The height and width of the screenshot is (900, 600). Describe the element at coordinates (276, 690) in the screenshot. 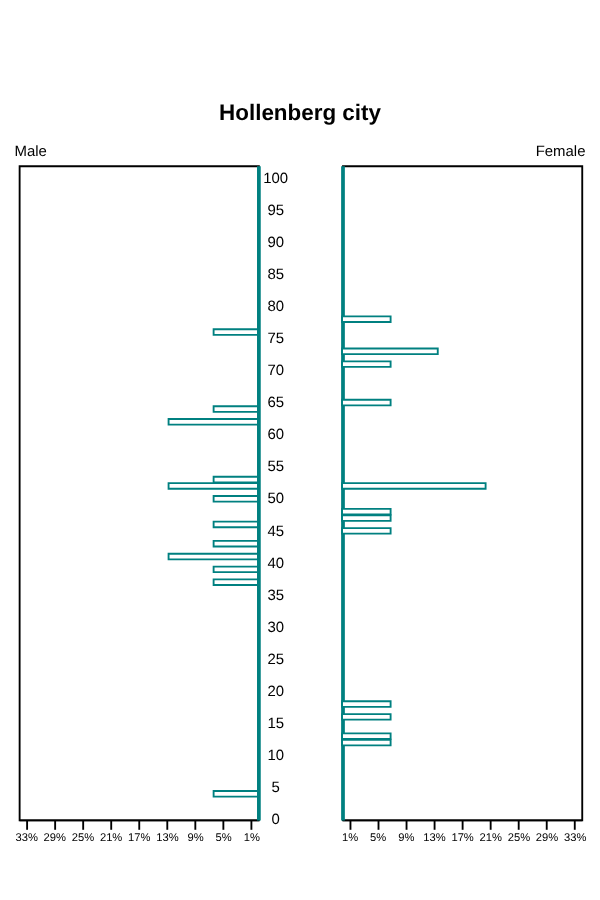

I see `y-tick-label: 20` at that location.